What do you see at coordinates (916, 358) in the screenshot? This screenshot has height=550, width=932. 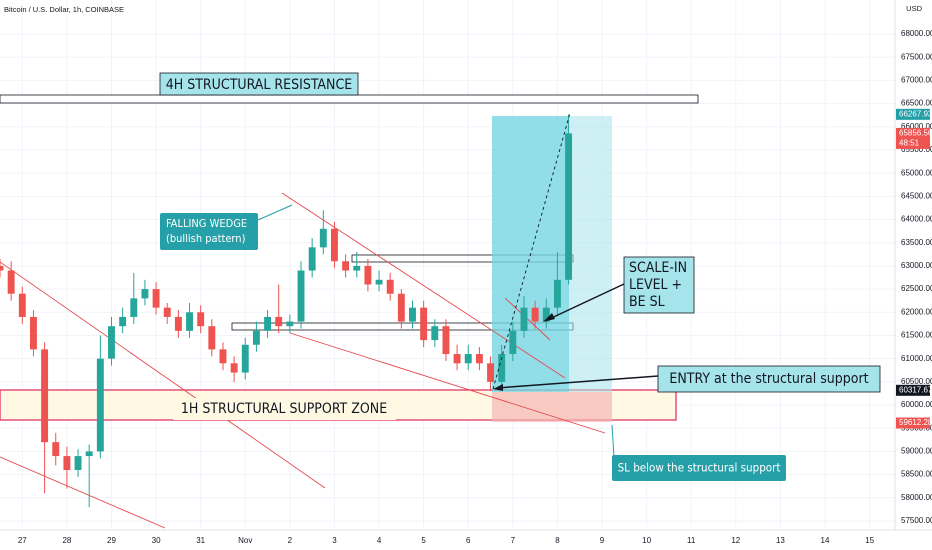 I see `y-tick-label: 61000.00` at bounding box center [916, 358].